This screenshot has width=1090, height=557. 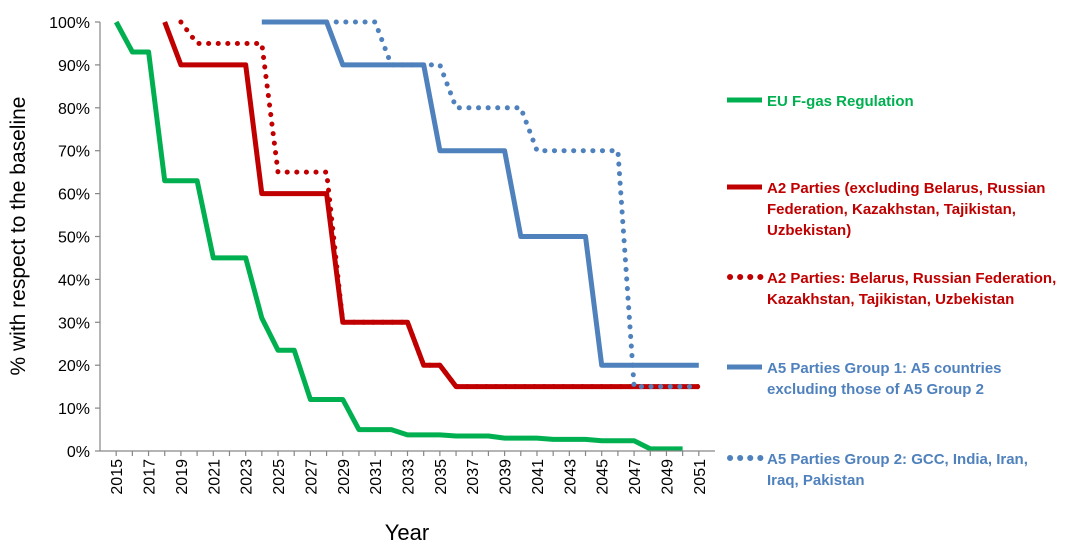 What do you see at coordinates (117, 477) in the screenshot?
I see `x-tick-label: 2015` at bounding box center [117, 477].